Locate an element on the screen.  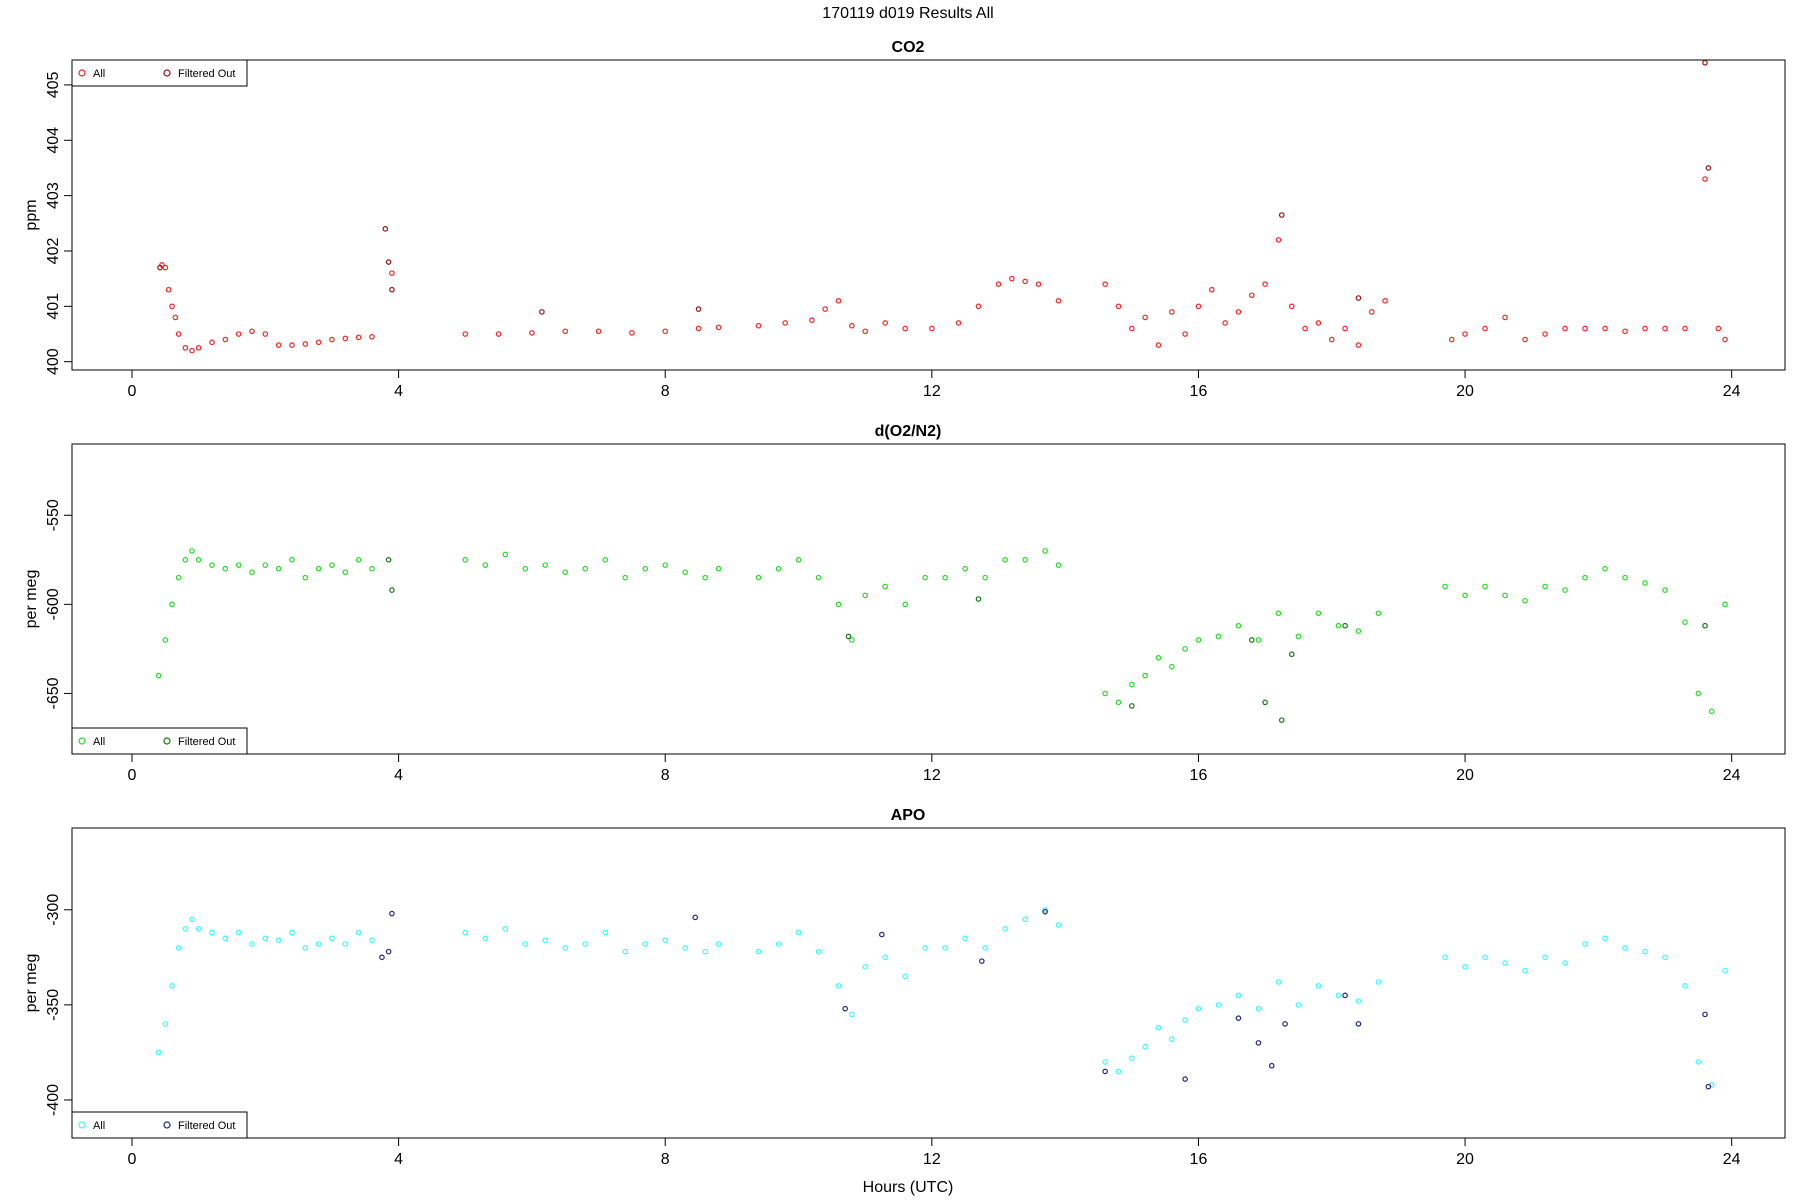
apo-legend: All Filtered Out is located at coordinates (159, 1125).